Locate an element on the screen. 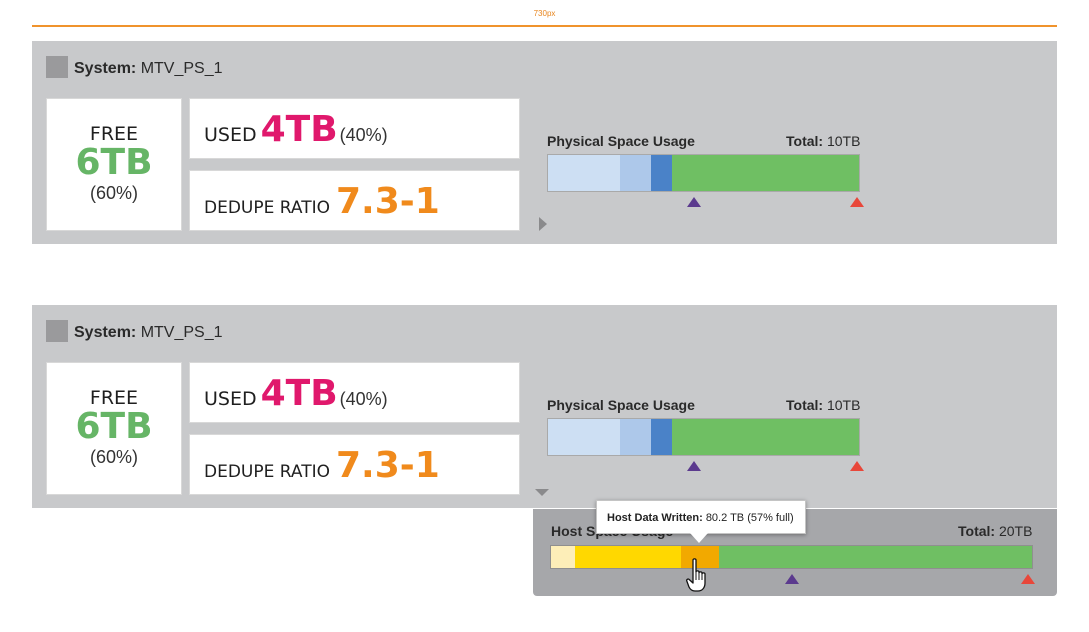 This screenshot has height=632, width=1089. collapse-arrow-icon is located at coordinates (542, 492).